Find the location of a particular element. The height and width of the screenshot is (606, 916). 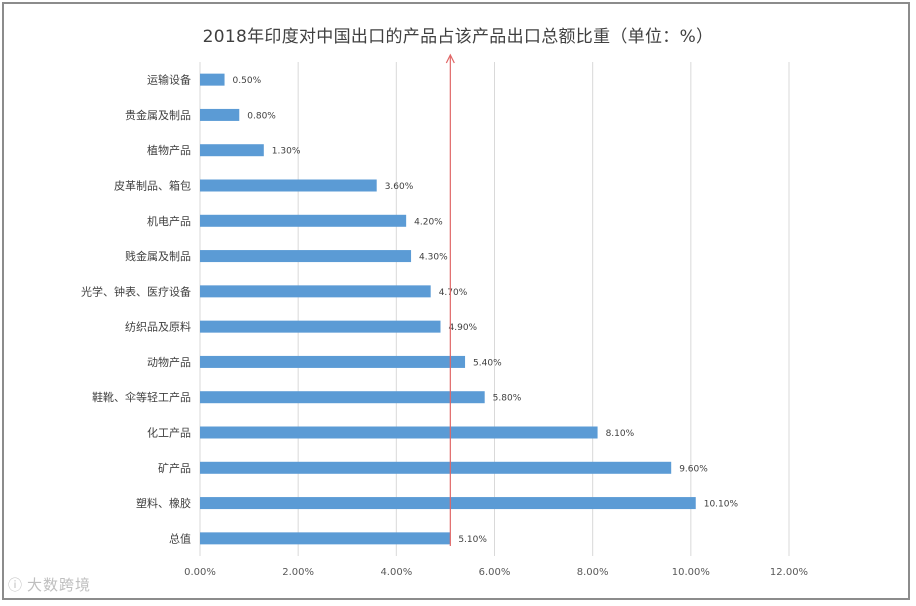

value-label: 0.80% is located at coordinates (261, 116).